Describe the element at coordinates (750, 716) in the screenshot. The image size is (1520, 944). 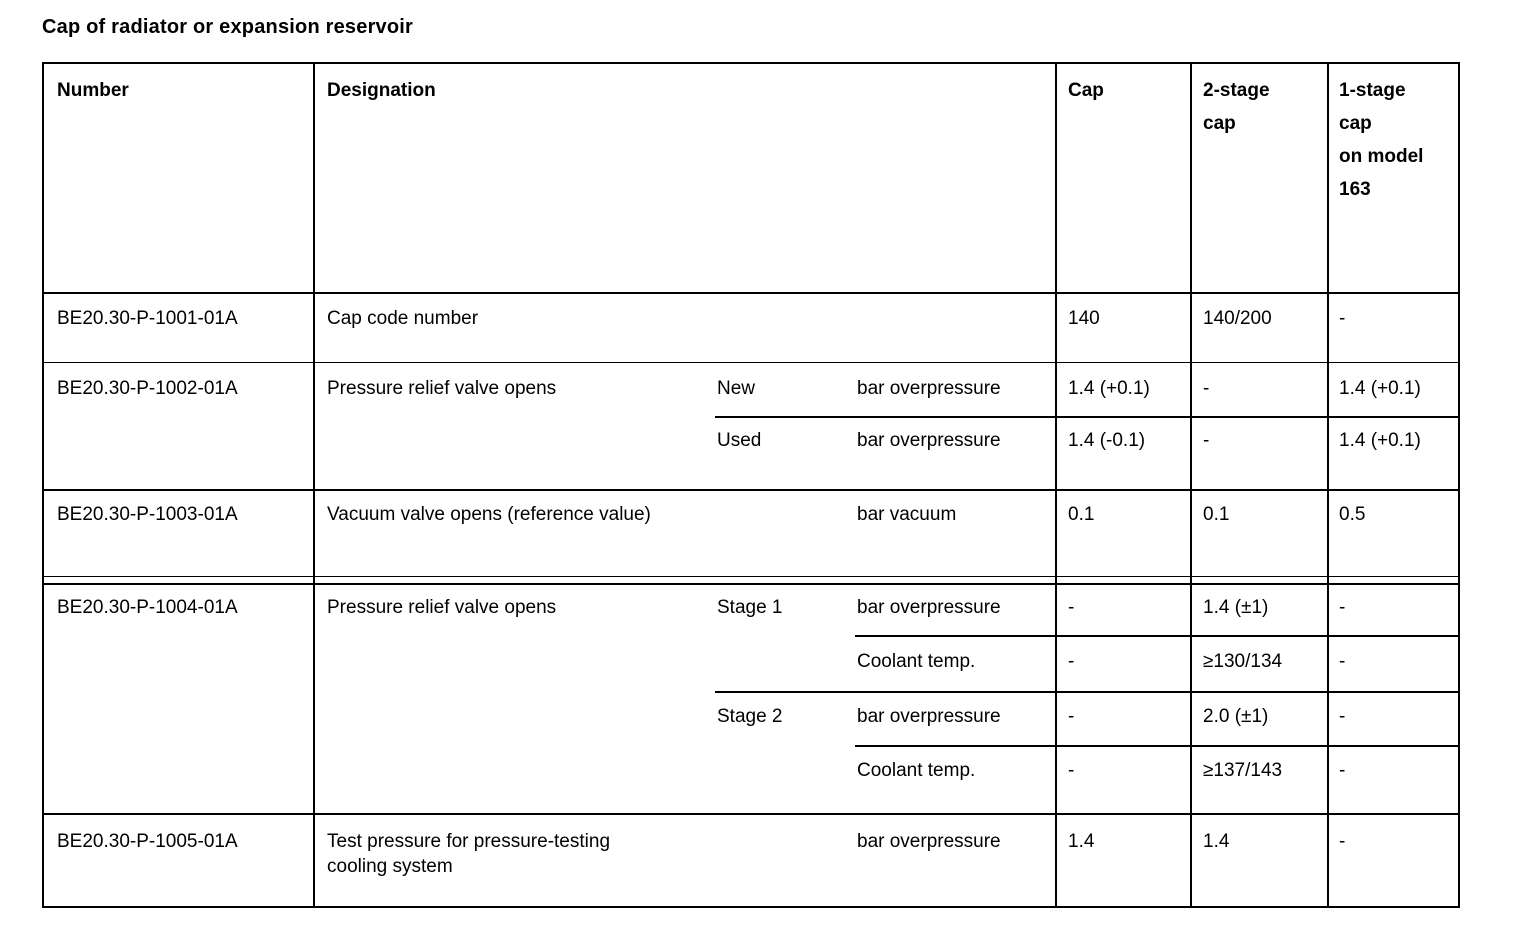
I see `cell-condition: Stage 2` at that location.